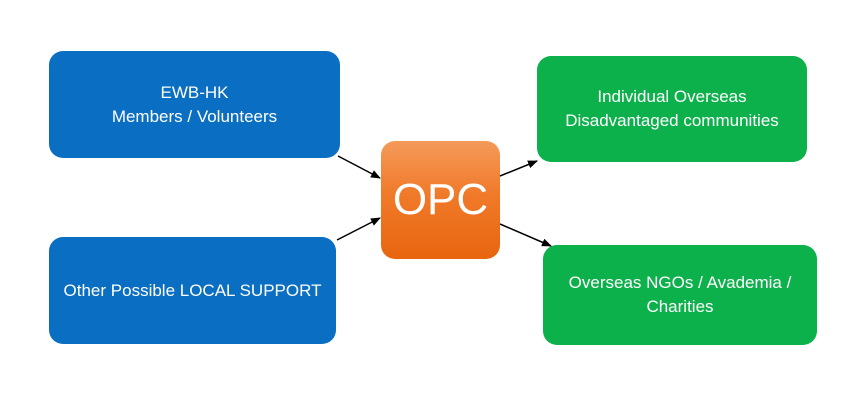  I want to click on local-support-node: Other Possible LOCAL SUPPORT, so click(192, 290).